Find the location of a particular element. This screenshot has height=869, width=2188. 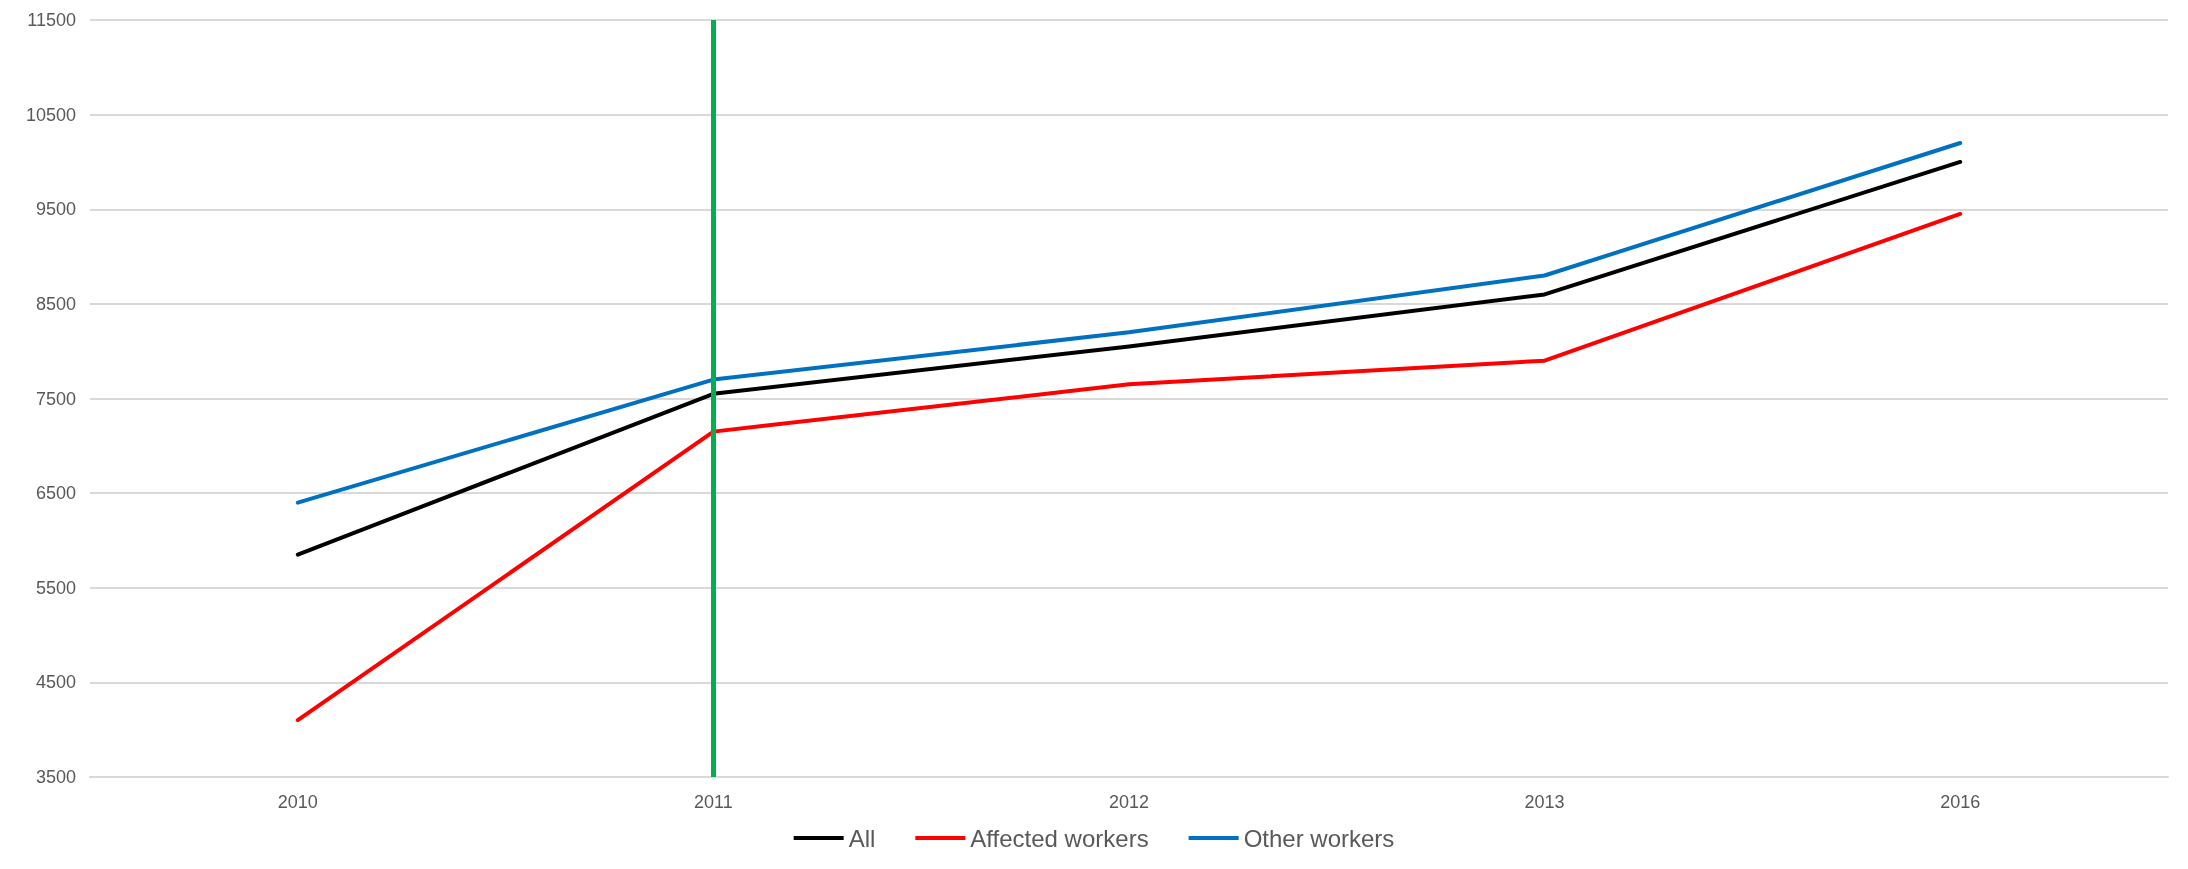

legend-label: Other workers is located at coordinates (1319, 838).